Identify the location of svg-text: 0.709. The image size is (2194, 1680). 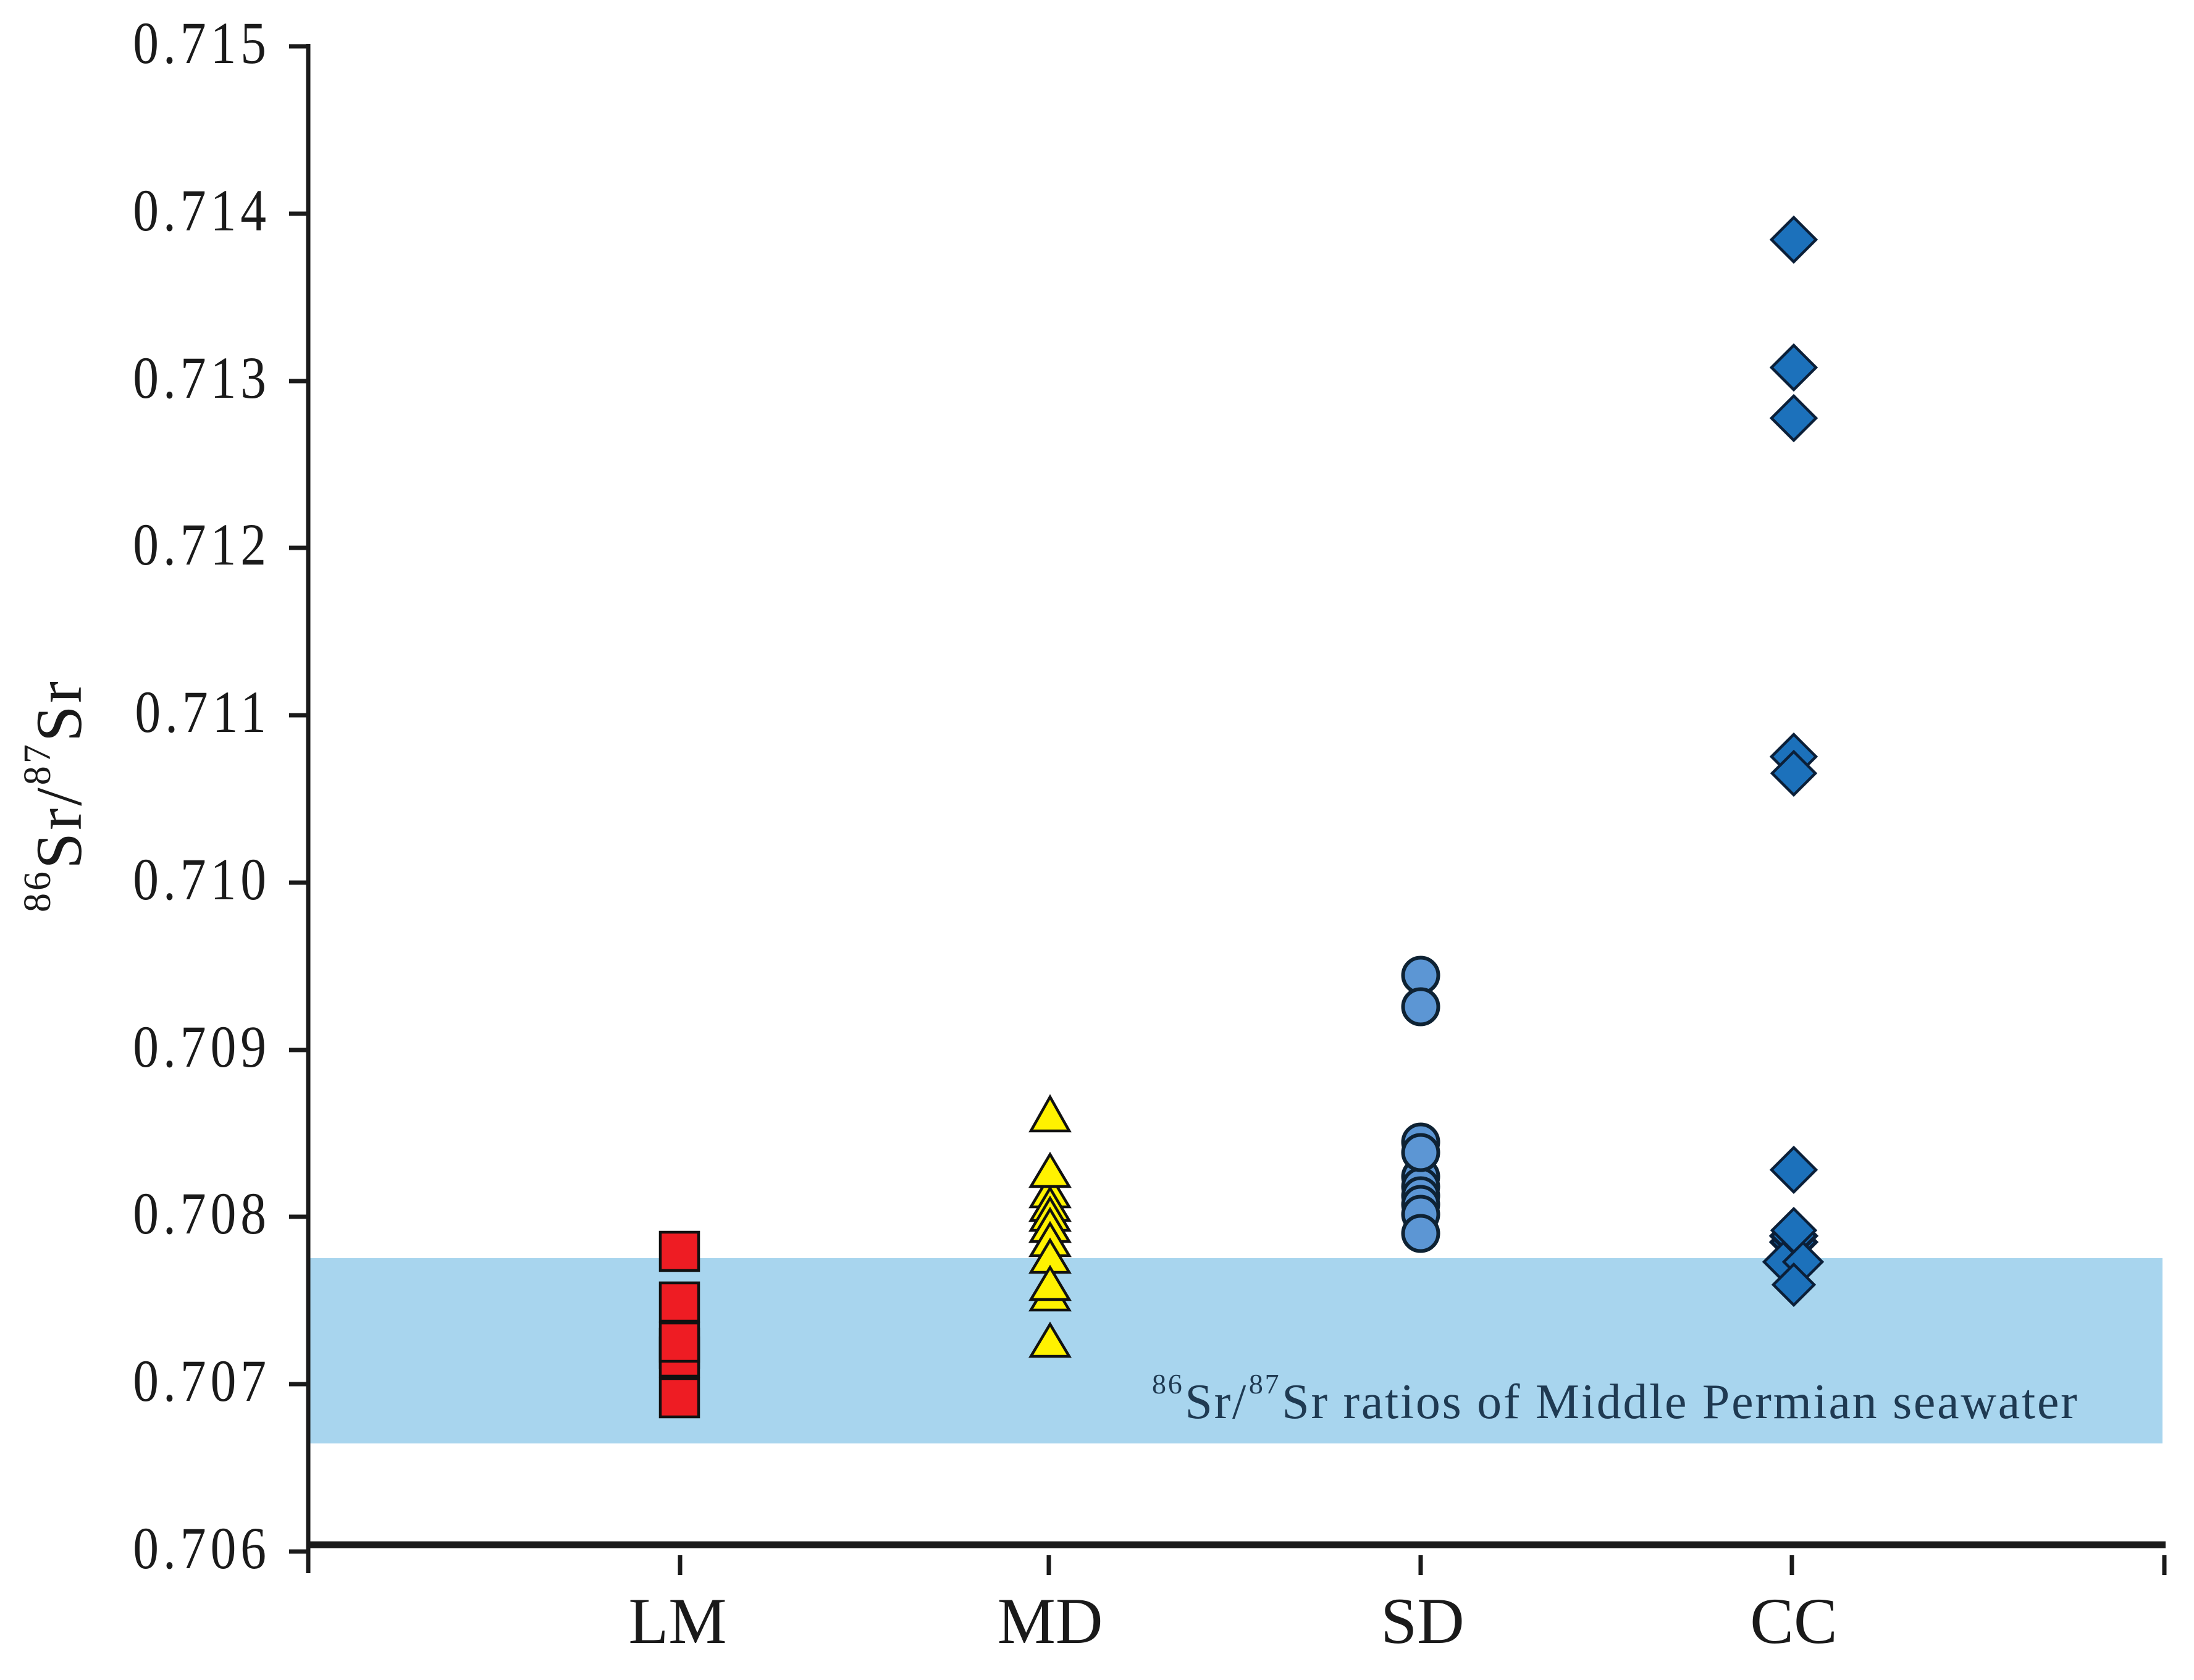
(202, 1047).